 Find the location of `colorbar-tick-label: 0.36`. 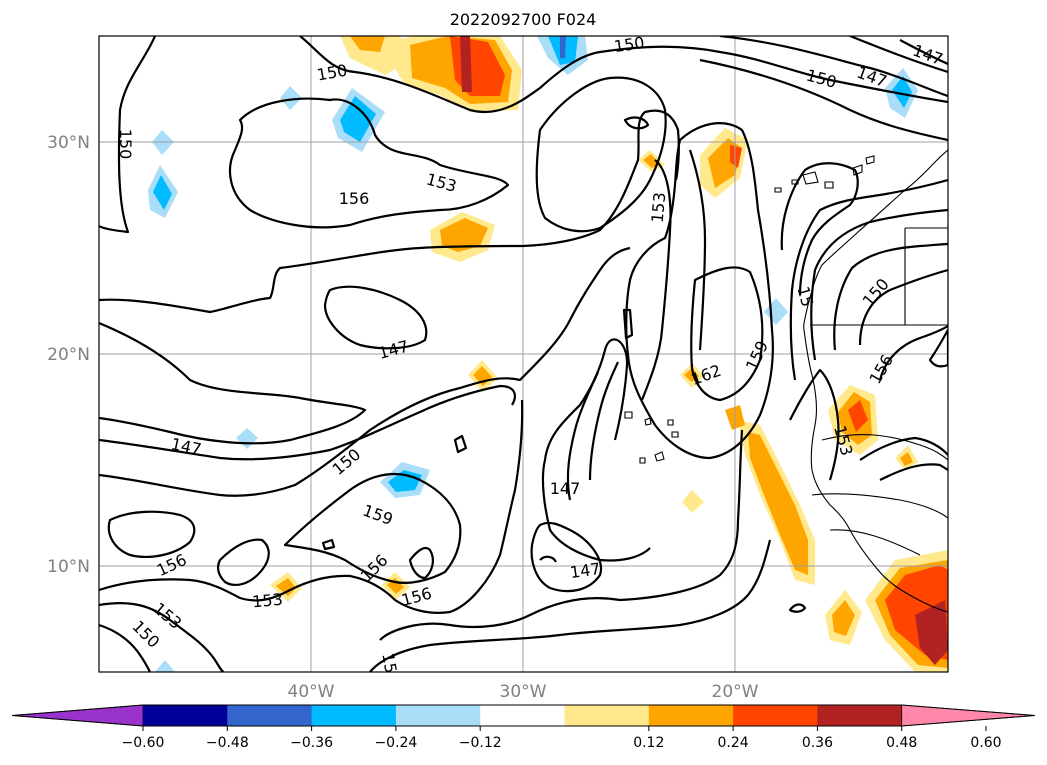

colorbar-tick-label: 0.36 is located at coordinates (817, 743).